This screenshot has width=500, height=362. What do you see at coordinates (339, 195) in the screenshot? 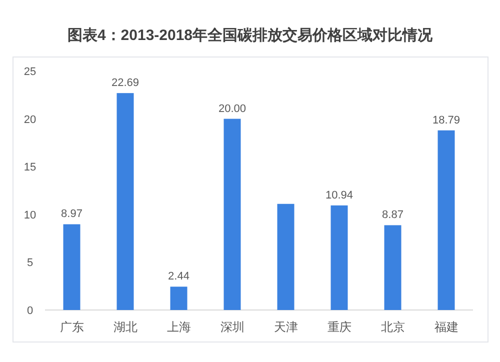
I see `data-label: 10.94` at bounding box center [339, 195].